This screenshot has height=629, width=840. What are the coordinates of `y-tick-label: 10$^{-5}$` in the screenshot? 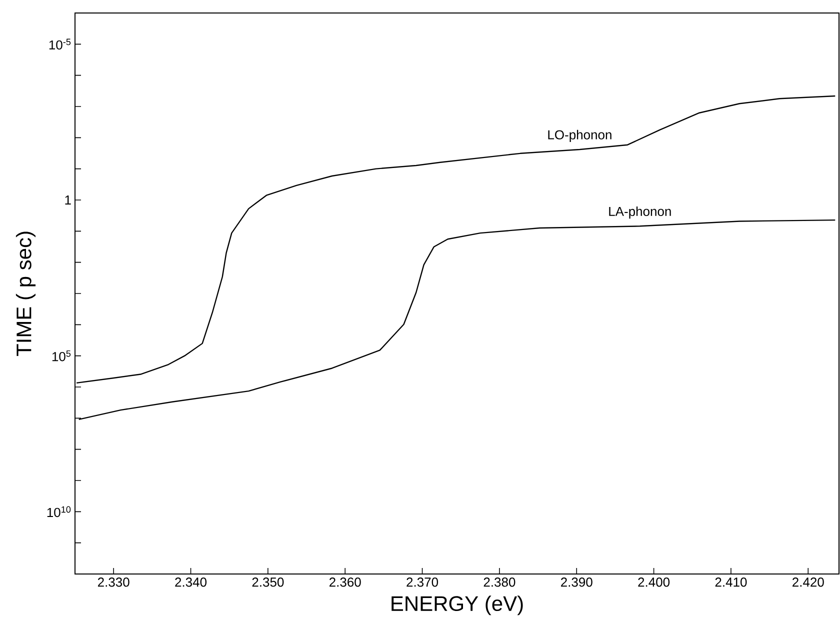 It's located at (60, 44).